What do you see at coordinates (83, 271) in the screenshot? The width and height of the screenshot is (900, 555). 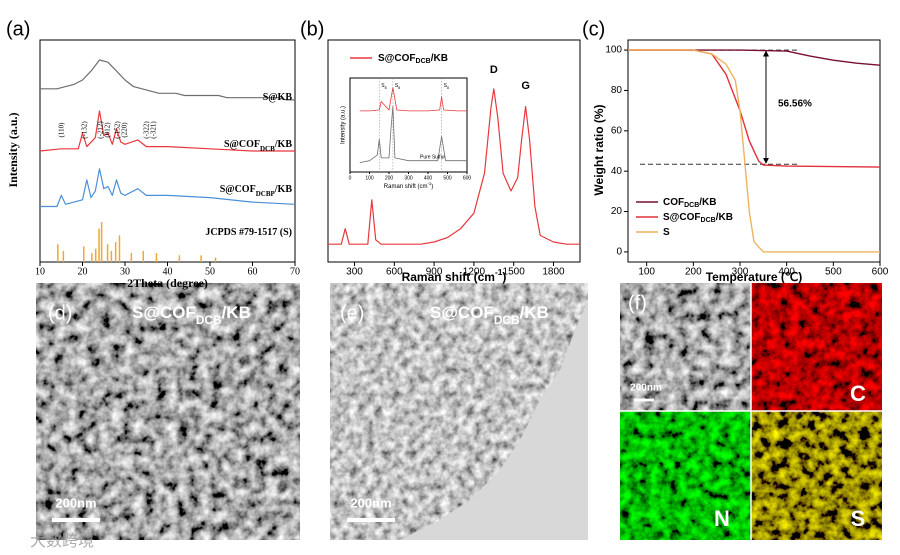 I see `x-tick-label: 20` at bounding box center [83, 271].